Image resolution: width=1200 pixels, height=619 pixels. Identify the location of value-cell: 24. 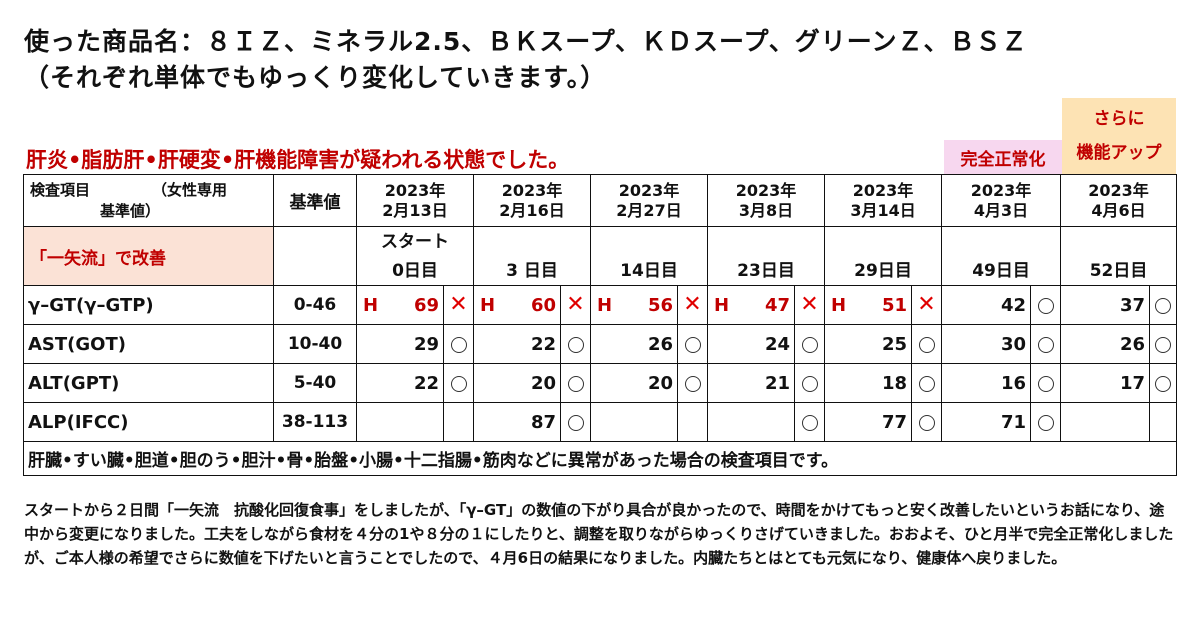
(751, 344).